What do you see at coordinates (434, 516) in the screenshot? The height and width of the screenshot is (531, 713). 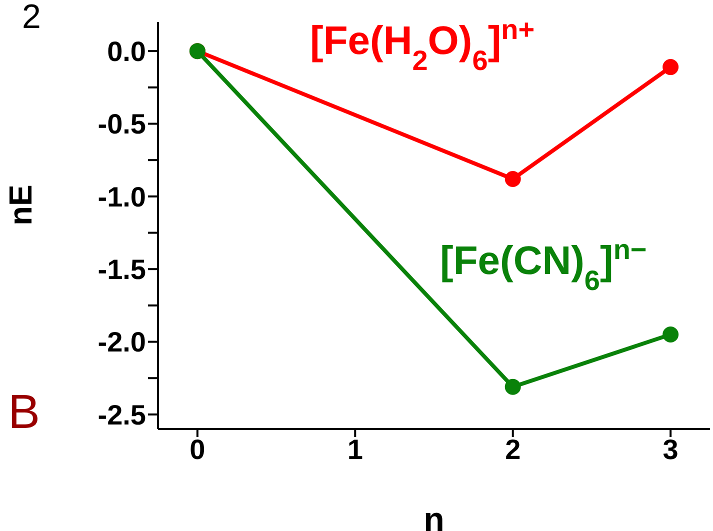 I see `x-axis-title: n` at bounding box center [434, 516].